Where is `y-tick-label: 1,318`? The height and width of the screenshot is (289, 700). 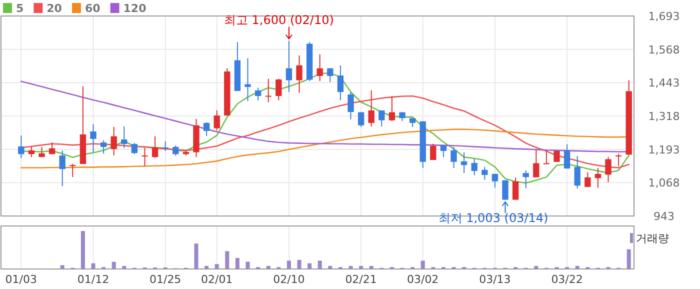
y-tick-label: 1,318 is located at coordinates (664, 116).